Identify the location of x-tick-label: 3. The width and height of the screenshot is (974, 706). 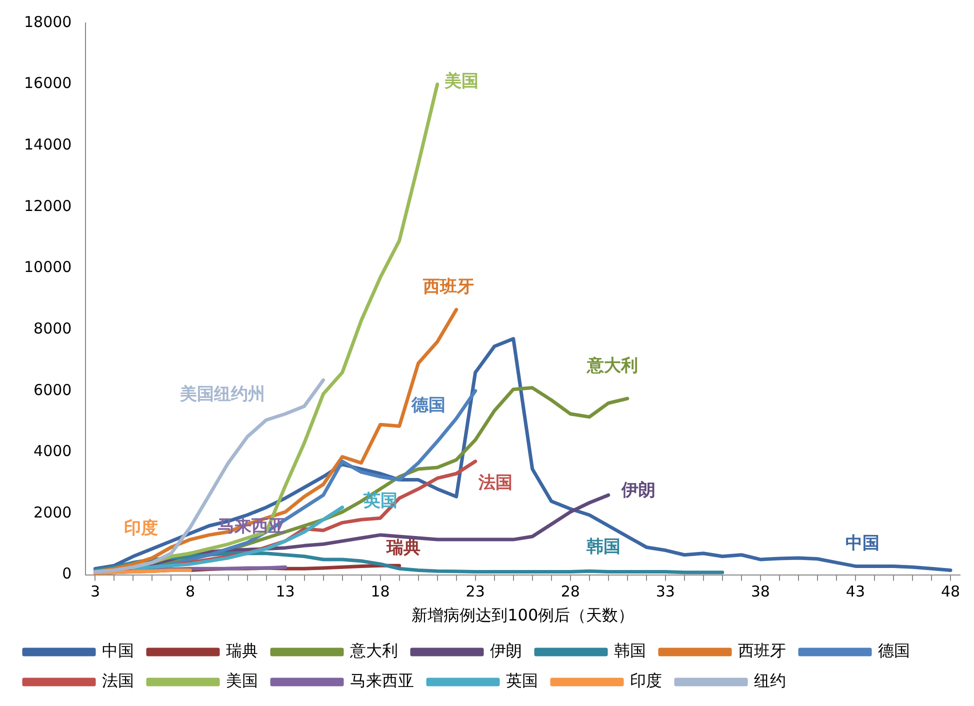
(95, 591).